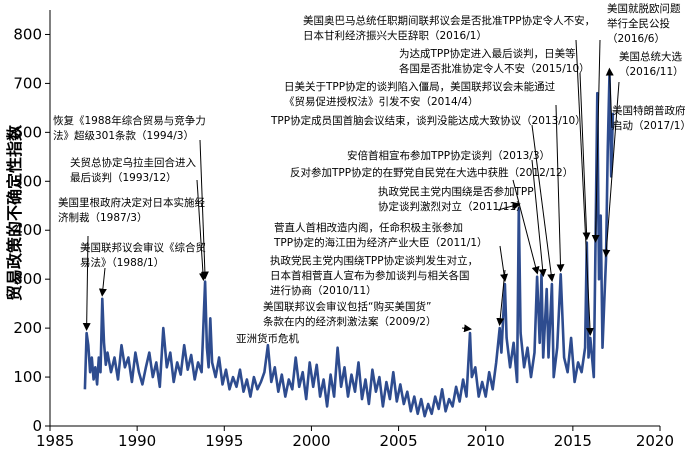 This screenshot has width=688, height=455. I want to click on y-tick-label: 400, so click(27, 230).